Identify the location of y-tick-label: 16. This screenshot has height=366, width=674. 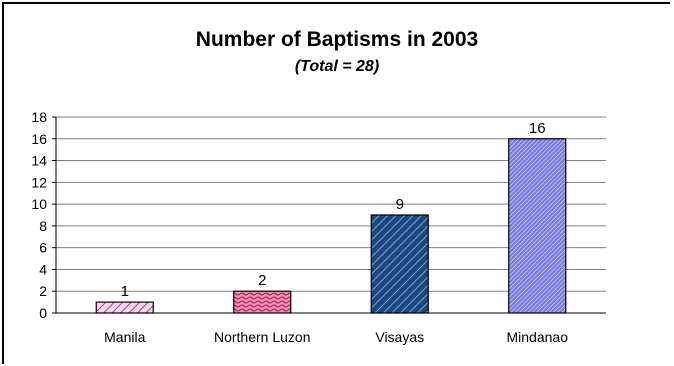
(39, 139).